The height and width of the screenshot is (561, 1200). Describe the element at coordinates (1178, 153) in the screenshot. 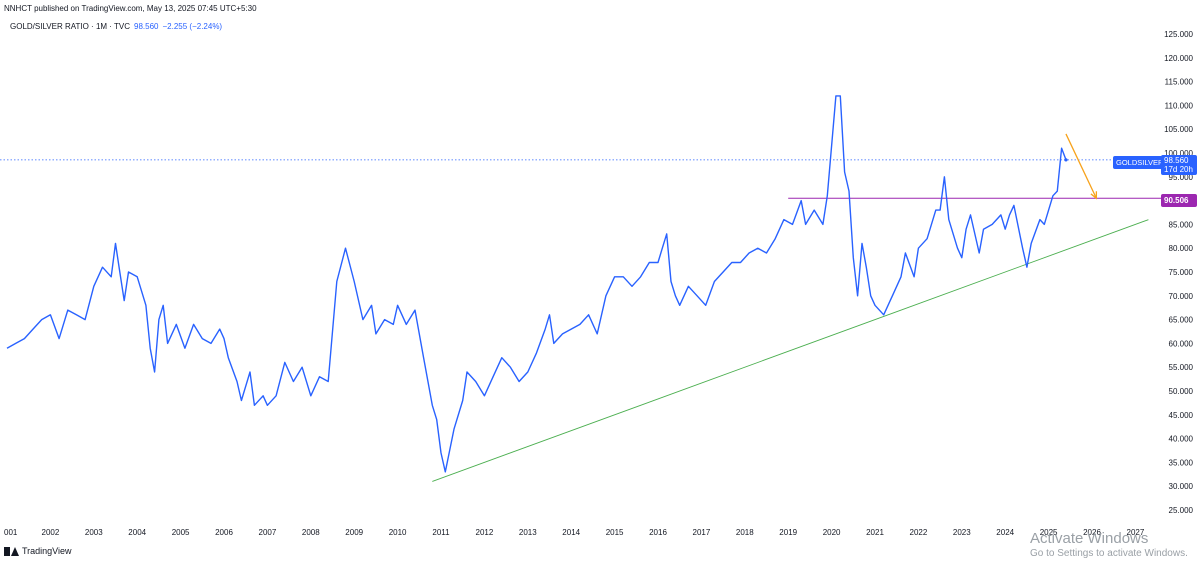

I see `y-tick-label: 100.000` at that location.